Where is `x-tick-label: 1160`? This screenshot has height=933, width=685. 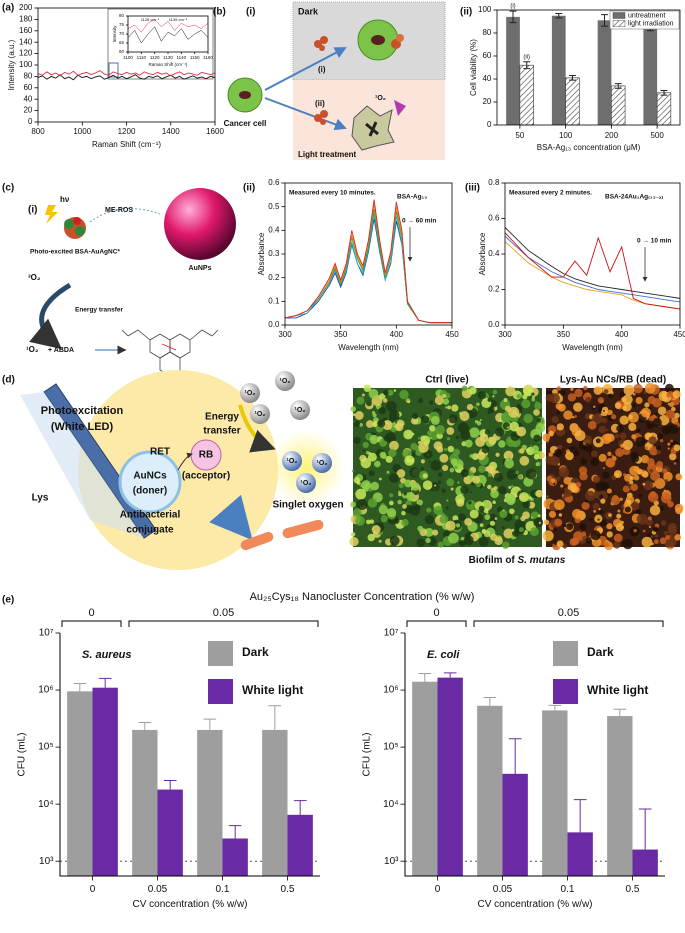
x-tick-label: 1160 is located at coordinates (208, 57).